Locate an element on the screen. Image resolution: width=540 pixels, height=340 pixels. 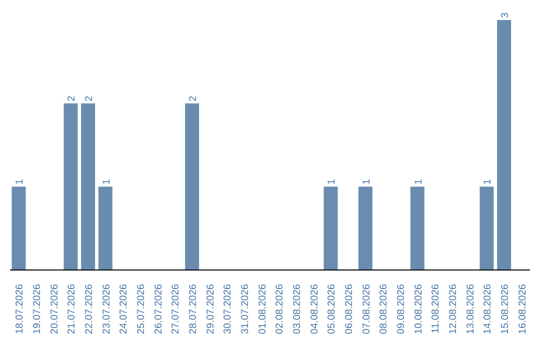
x-tick-label: 09.08.2026 is located at coordinates (401, 309).